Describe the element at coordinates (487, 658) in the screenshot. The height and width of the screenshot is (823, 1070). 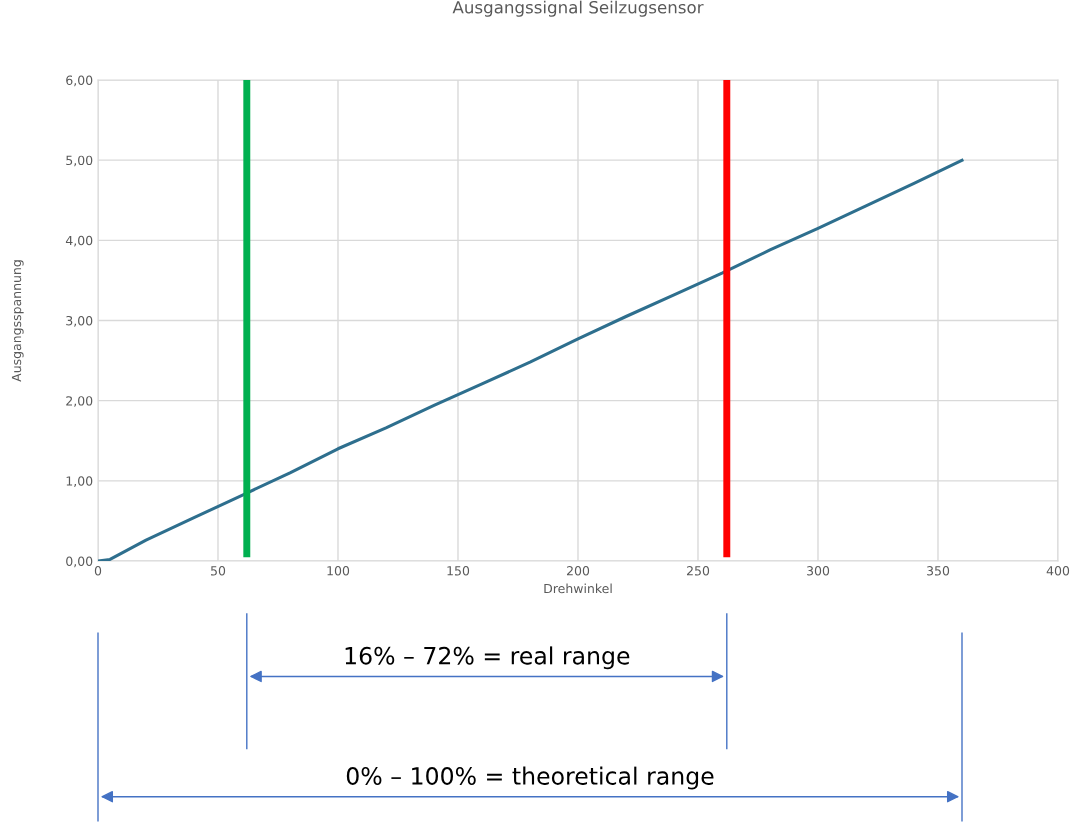
I see `text: 16% – 72% = real range` at that location.